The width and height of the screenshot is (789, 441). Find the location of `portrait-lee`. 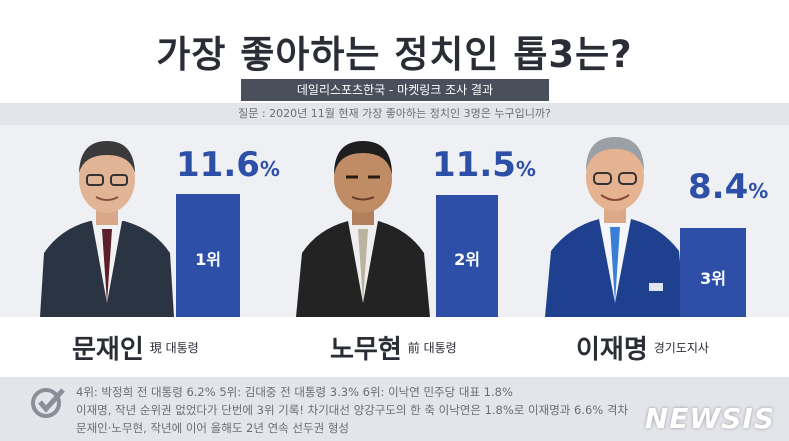

portrait-lee is located at coordinates (615, 227).